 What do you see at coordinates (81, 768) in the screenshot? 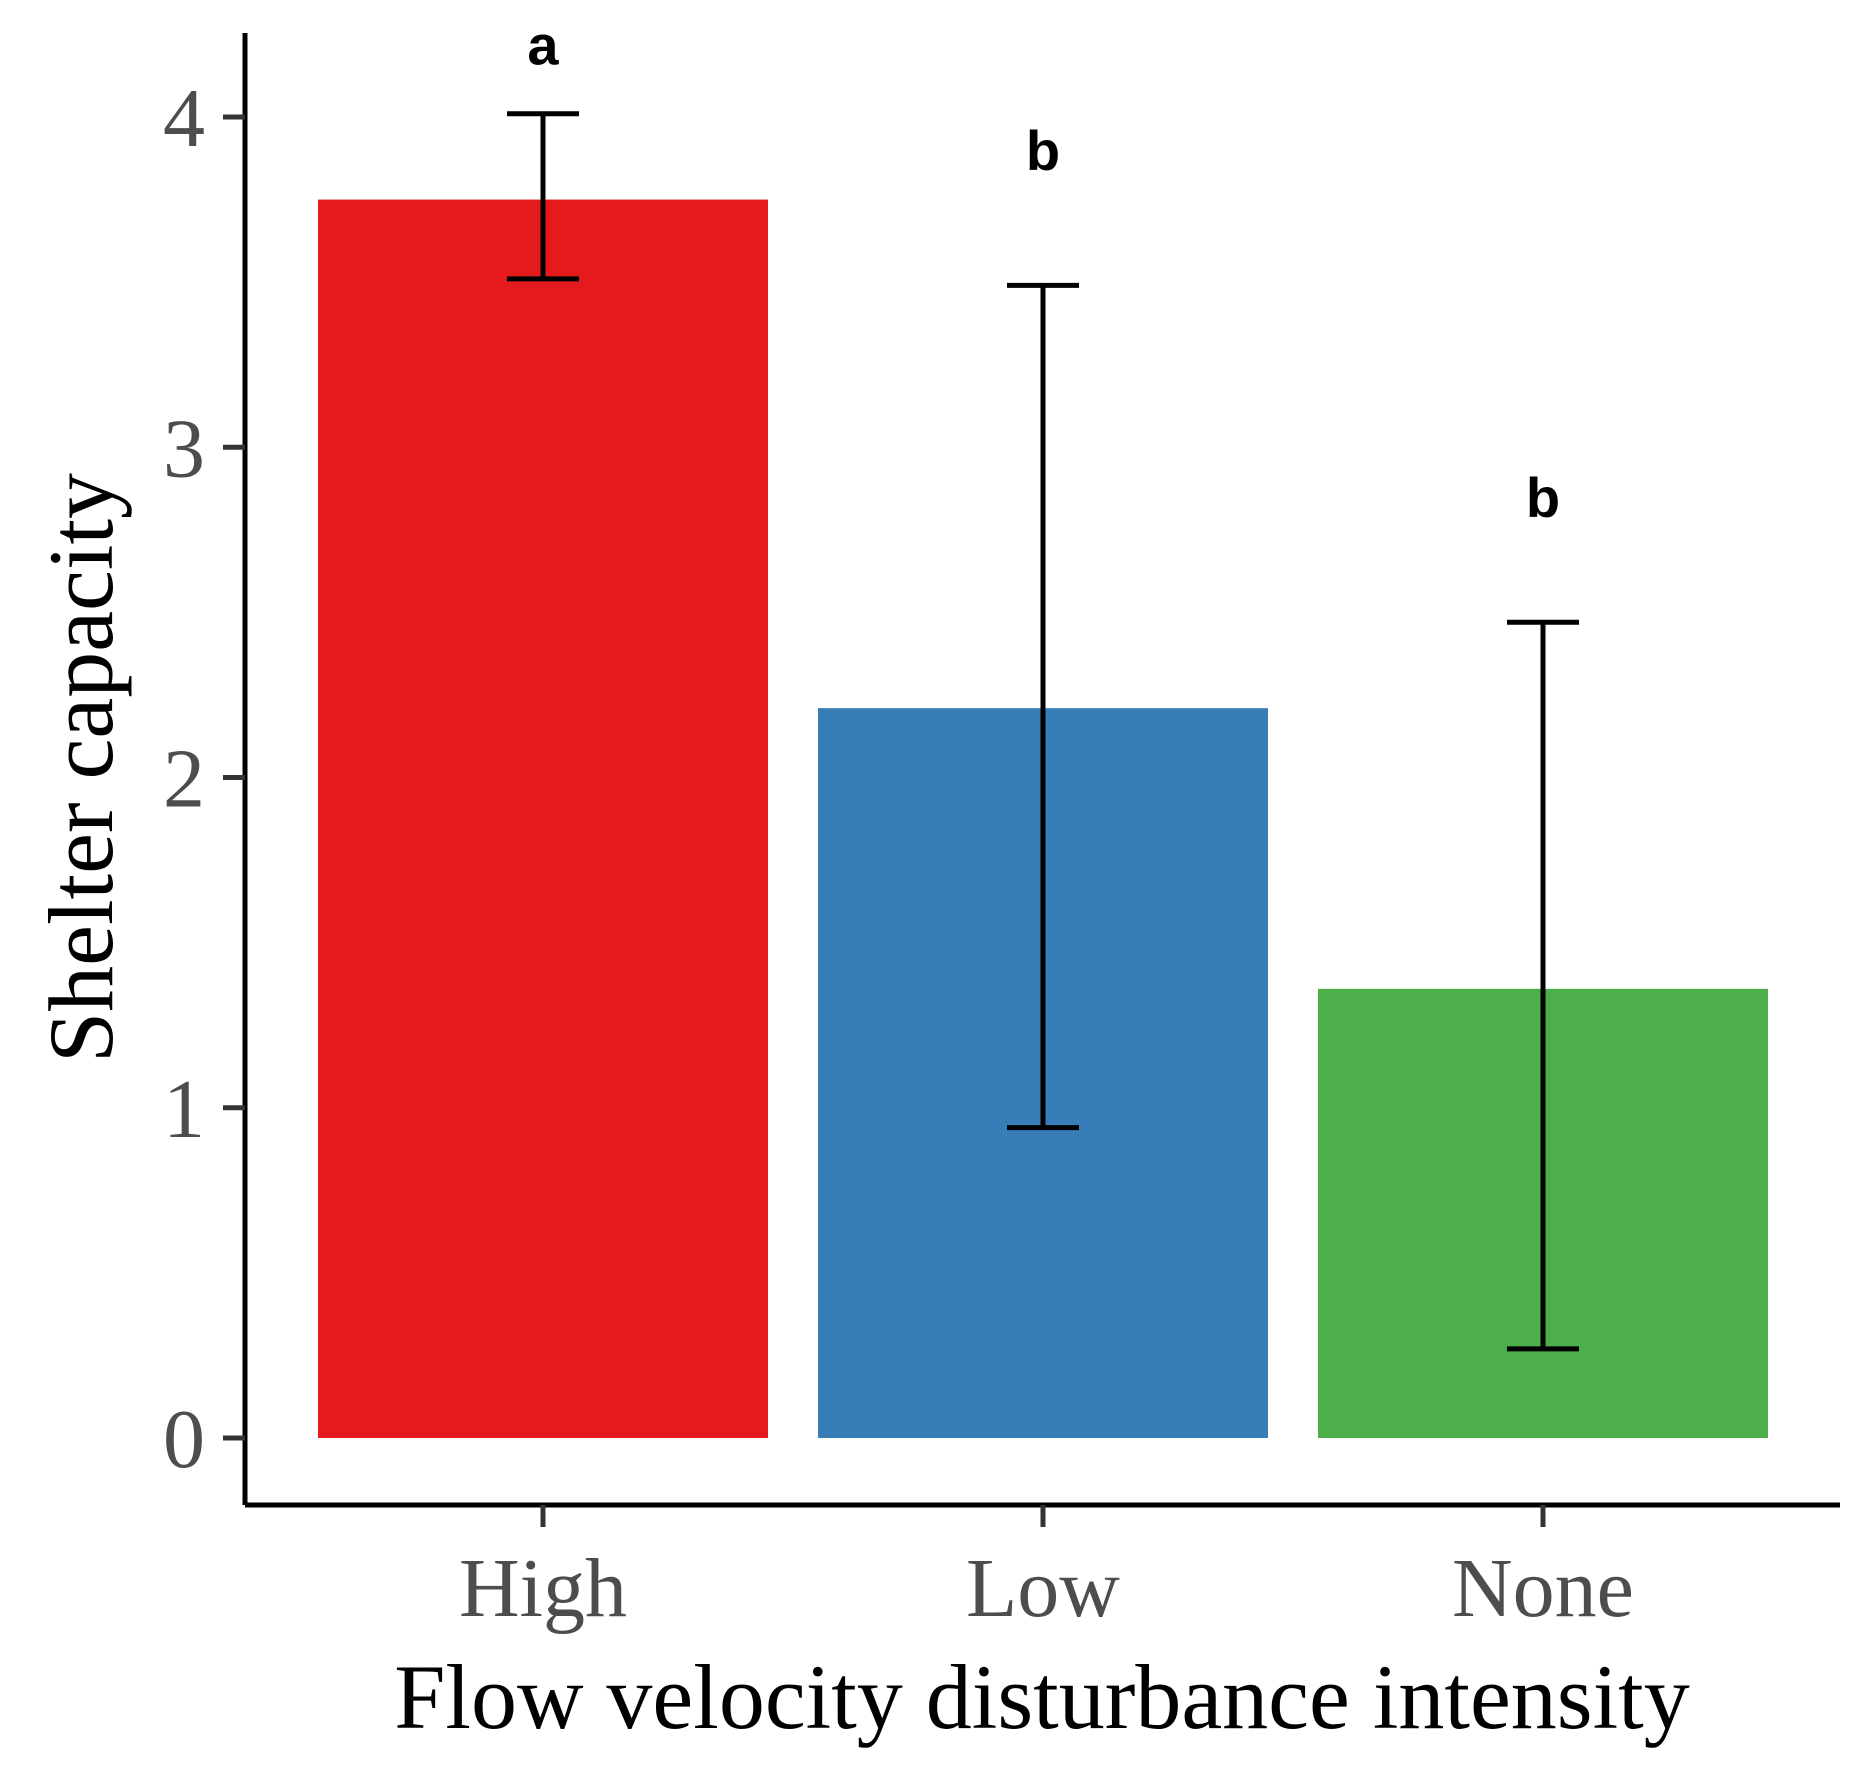
I see `y-axis-title: Shelter capacity` at bounding box center [81, 768].